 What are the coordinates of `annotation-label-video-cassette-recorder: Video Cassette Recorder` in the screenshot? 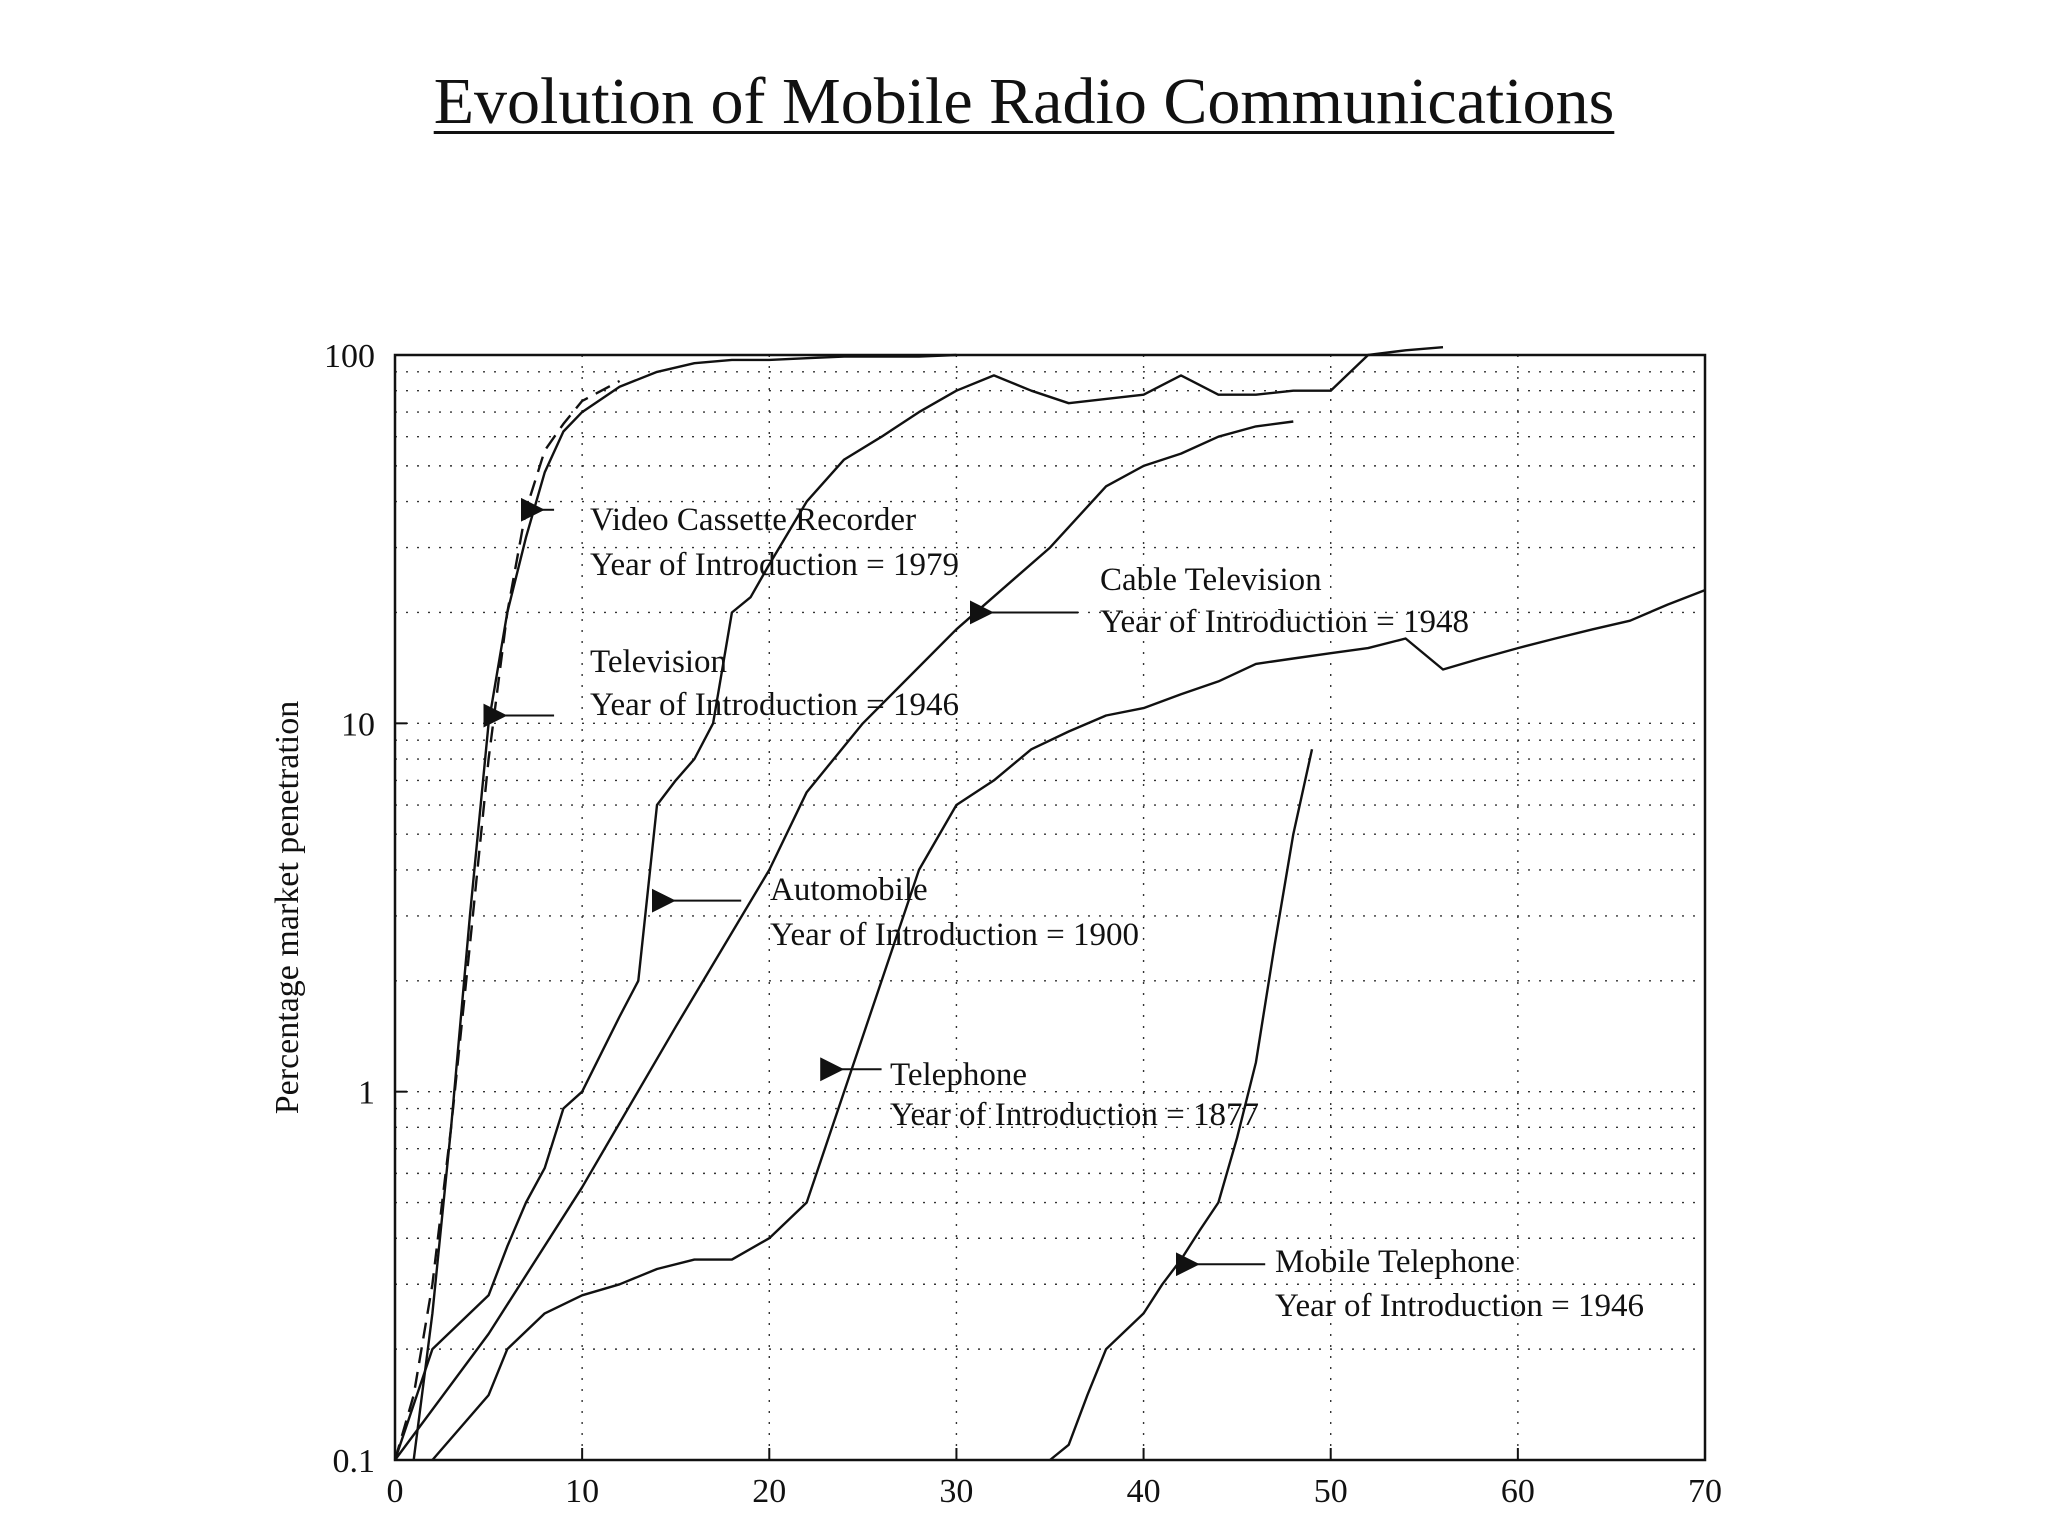 It's located at (753, 520).